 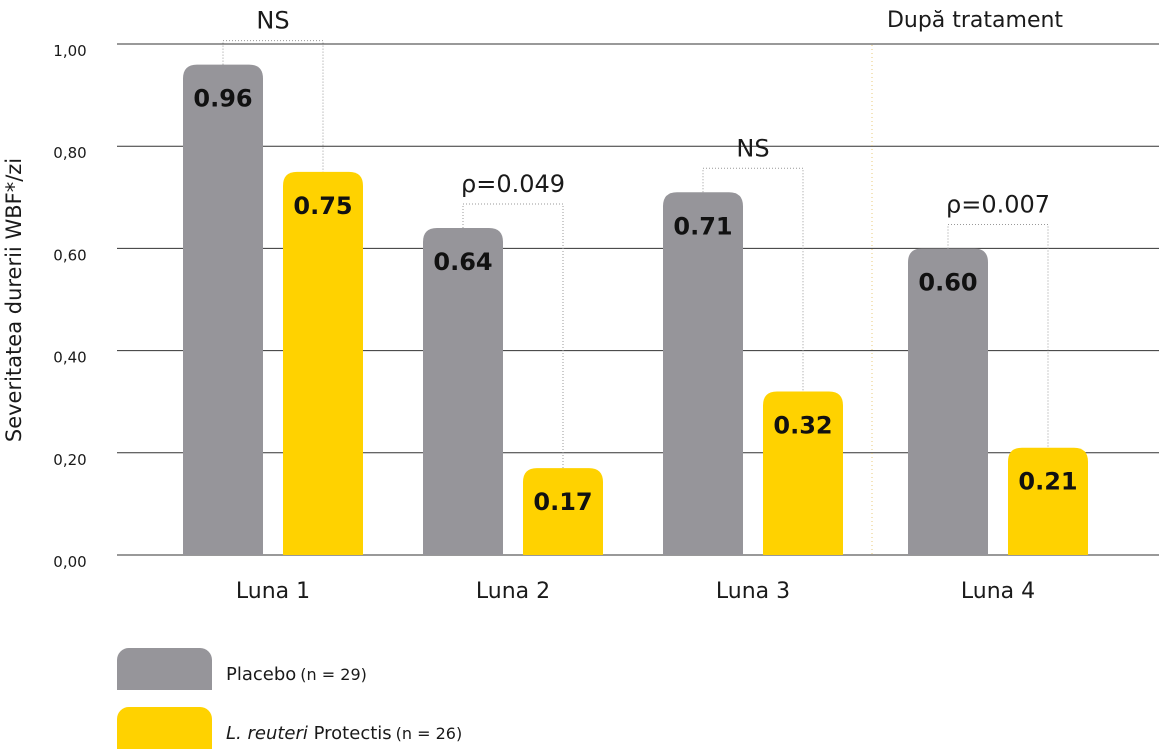 What do you see at coordinates (69, 51) in the screenshot?
I see `y-tick-label: 1,00` at bounding box center [69, 51].